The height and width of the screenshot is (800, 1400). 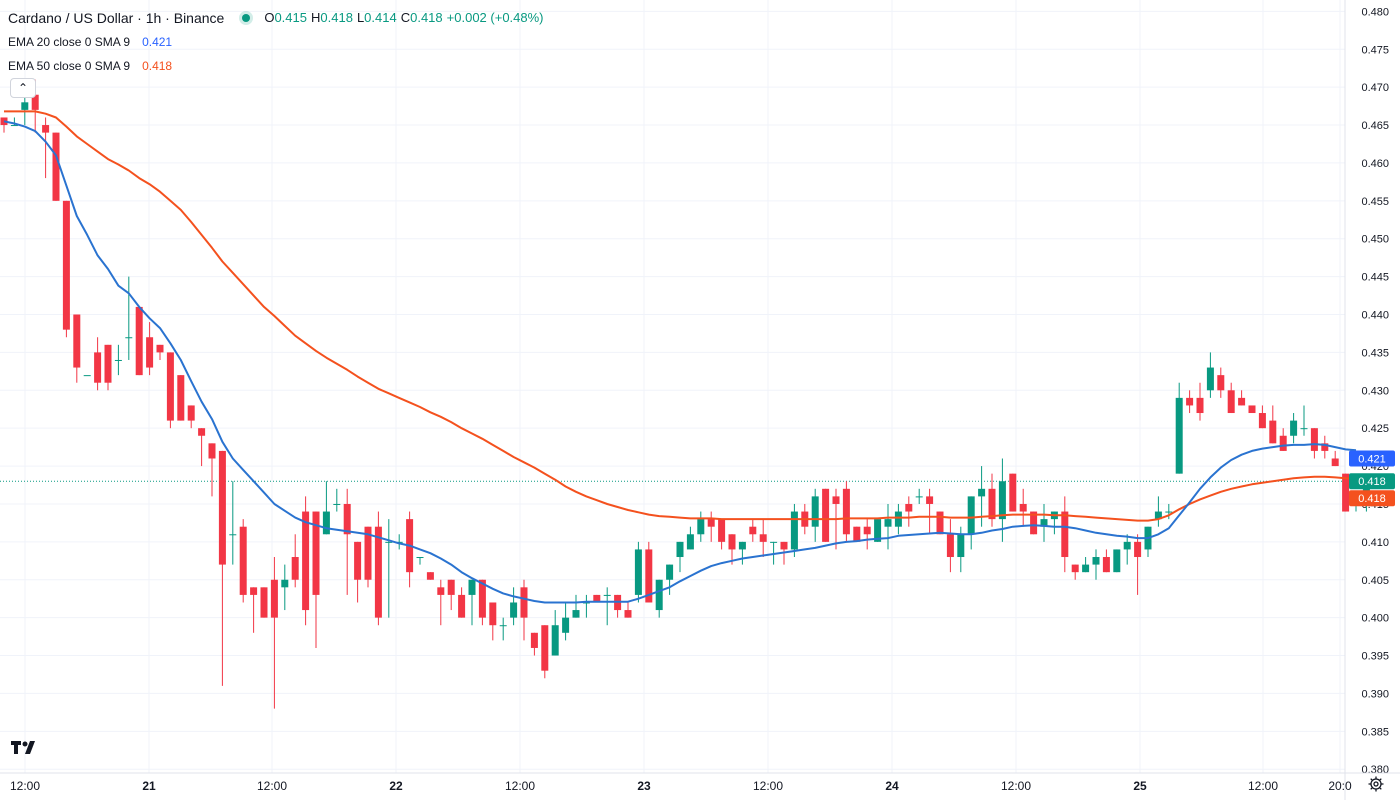 What do you see at coordinates (116, 18) in the screenshot?
I see `symbol-title: Cardano / US Dollar · 1h · Binance` at bounding box center [116, 18].